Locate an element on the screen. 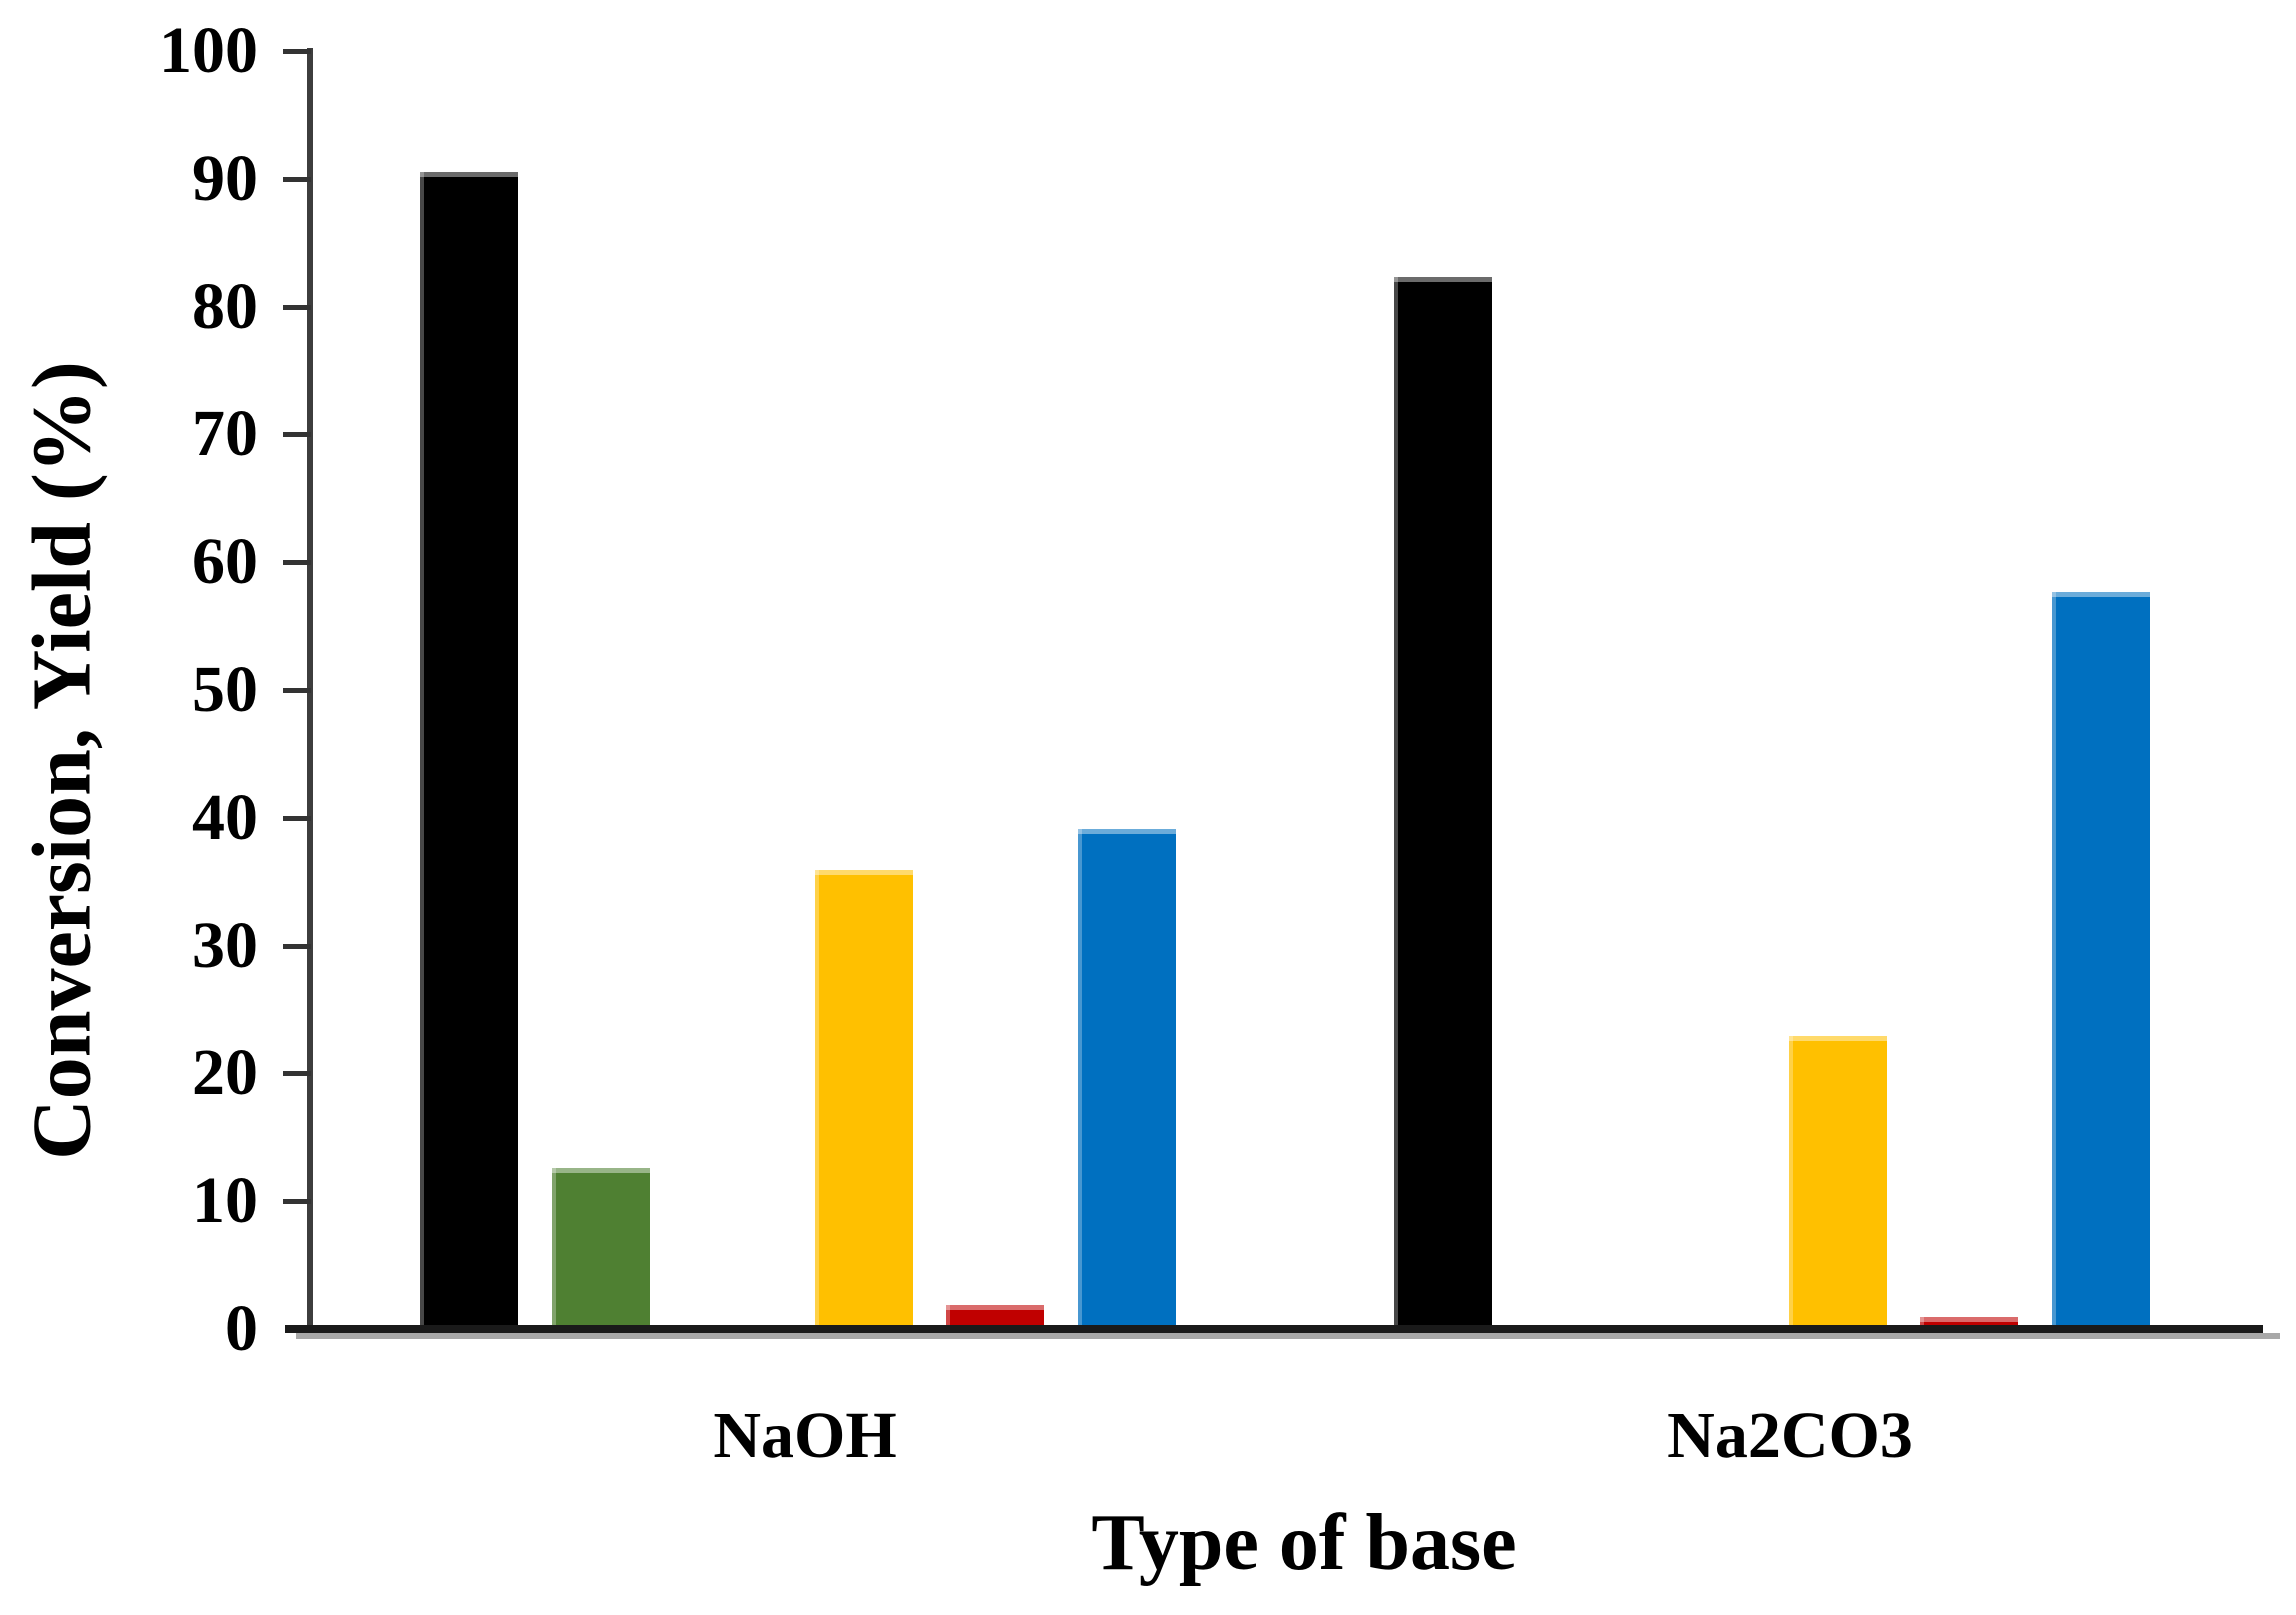  bar-gold-NaOH is located at coordinates (863, 1099).